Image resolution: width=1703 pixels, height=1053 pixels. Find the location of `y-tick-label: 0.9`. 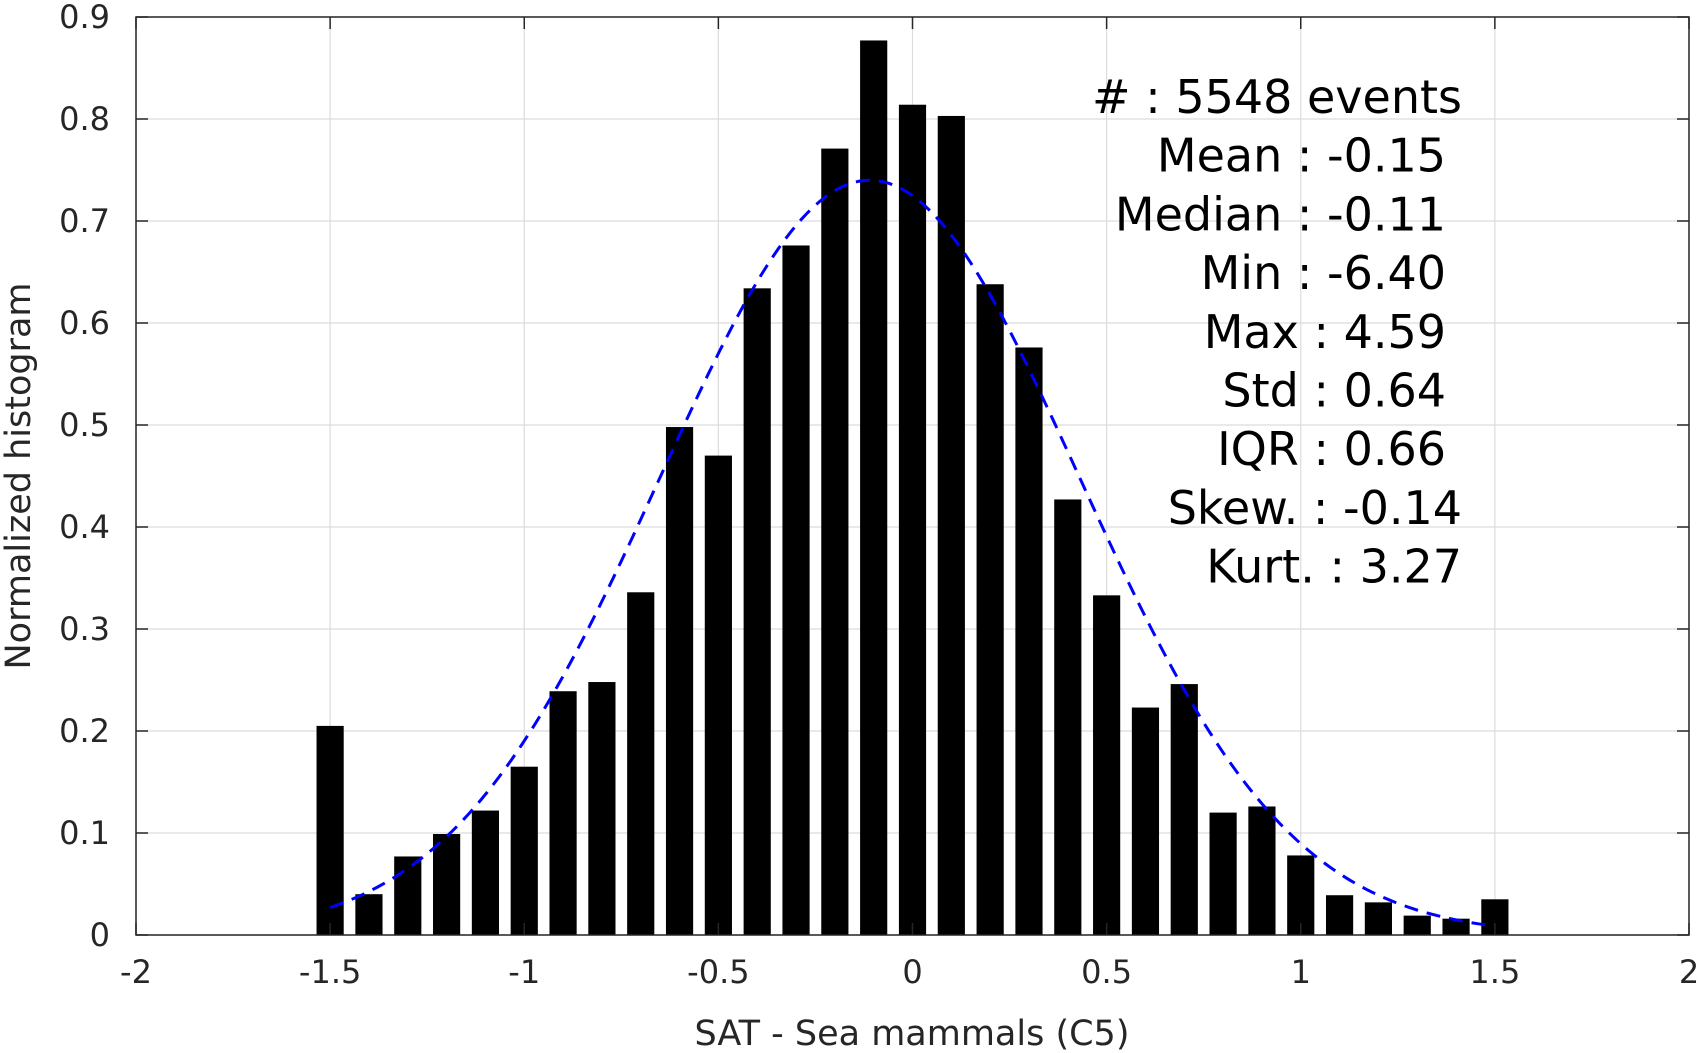

y-tick-label: 0.9 is located at coordinates (84, 18).